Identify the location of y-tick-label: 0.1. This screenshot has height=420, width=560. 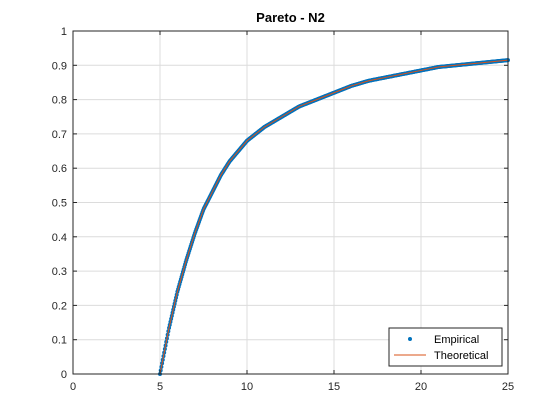
(59, 341).